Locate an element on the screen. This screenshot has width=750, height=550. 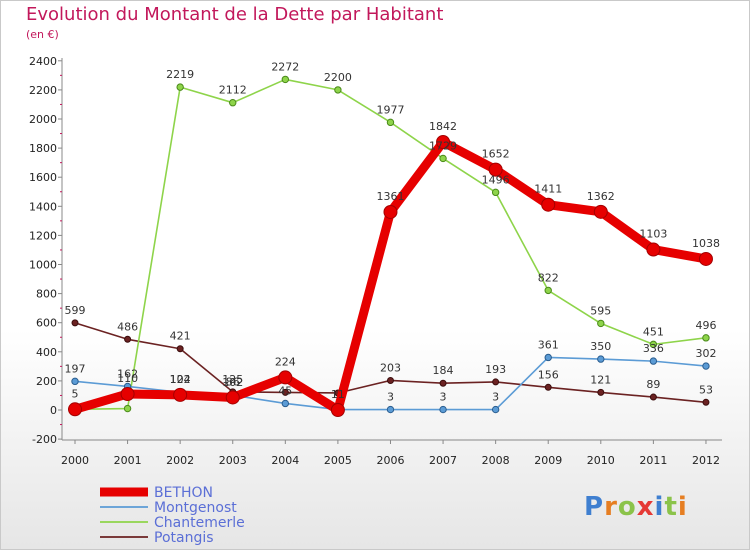
data-label-chantemerle: 2112 is located at coordinates (233, 90).